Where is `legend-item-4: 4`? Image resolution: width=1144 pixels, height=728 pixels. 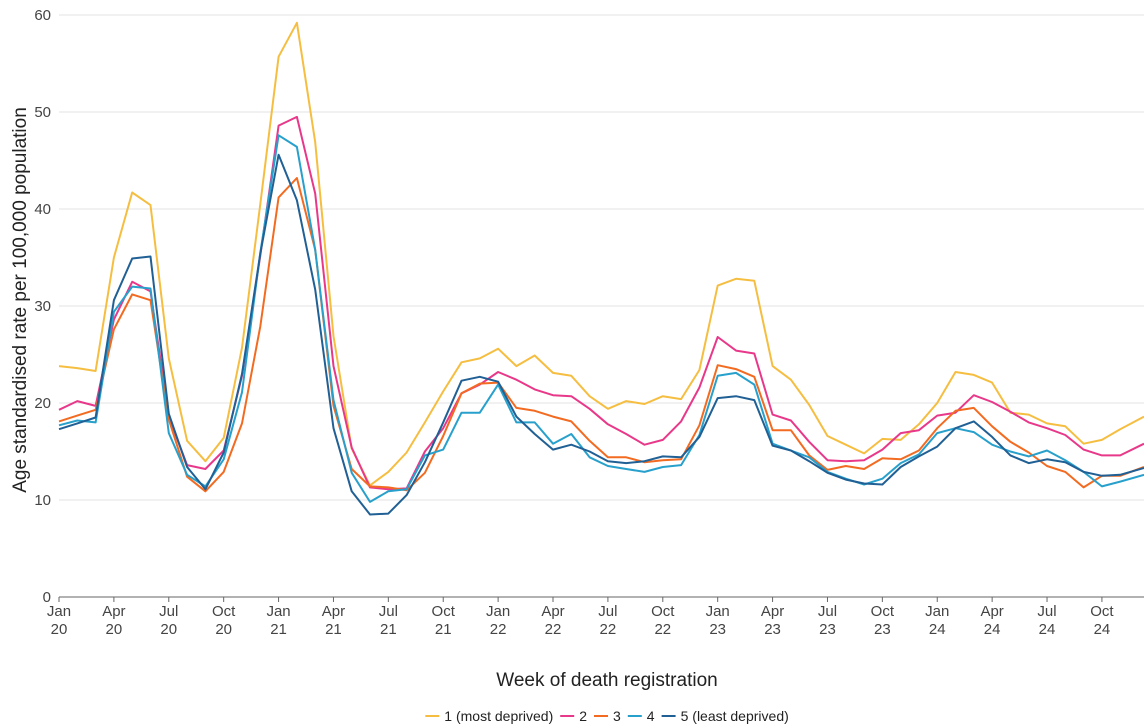 legend-item-4: 4 is located at coordinates (641, 716).